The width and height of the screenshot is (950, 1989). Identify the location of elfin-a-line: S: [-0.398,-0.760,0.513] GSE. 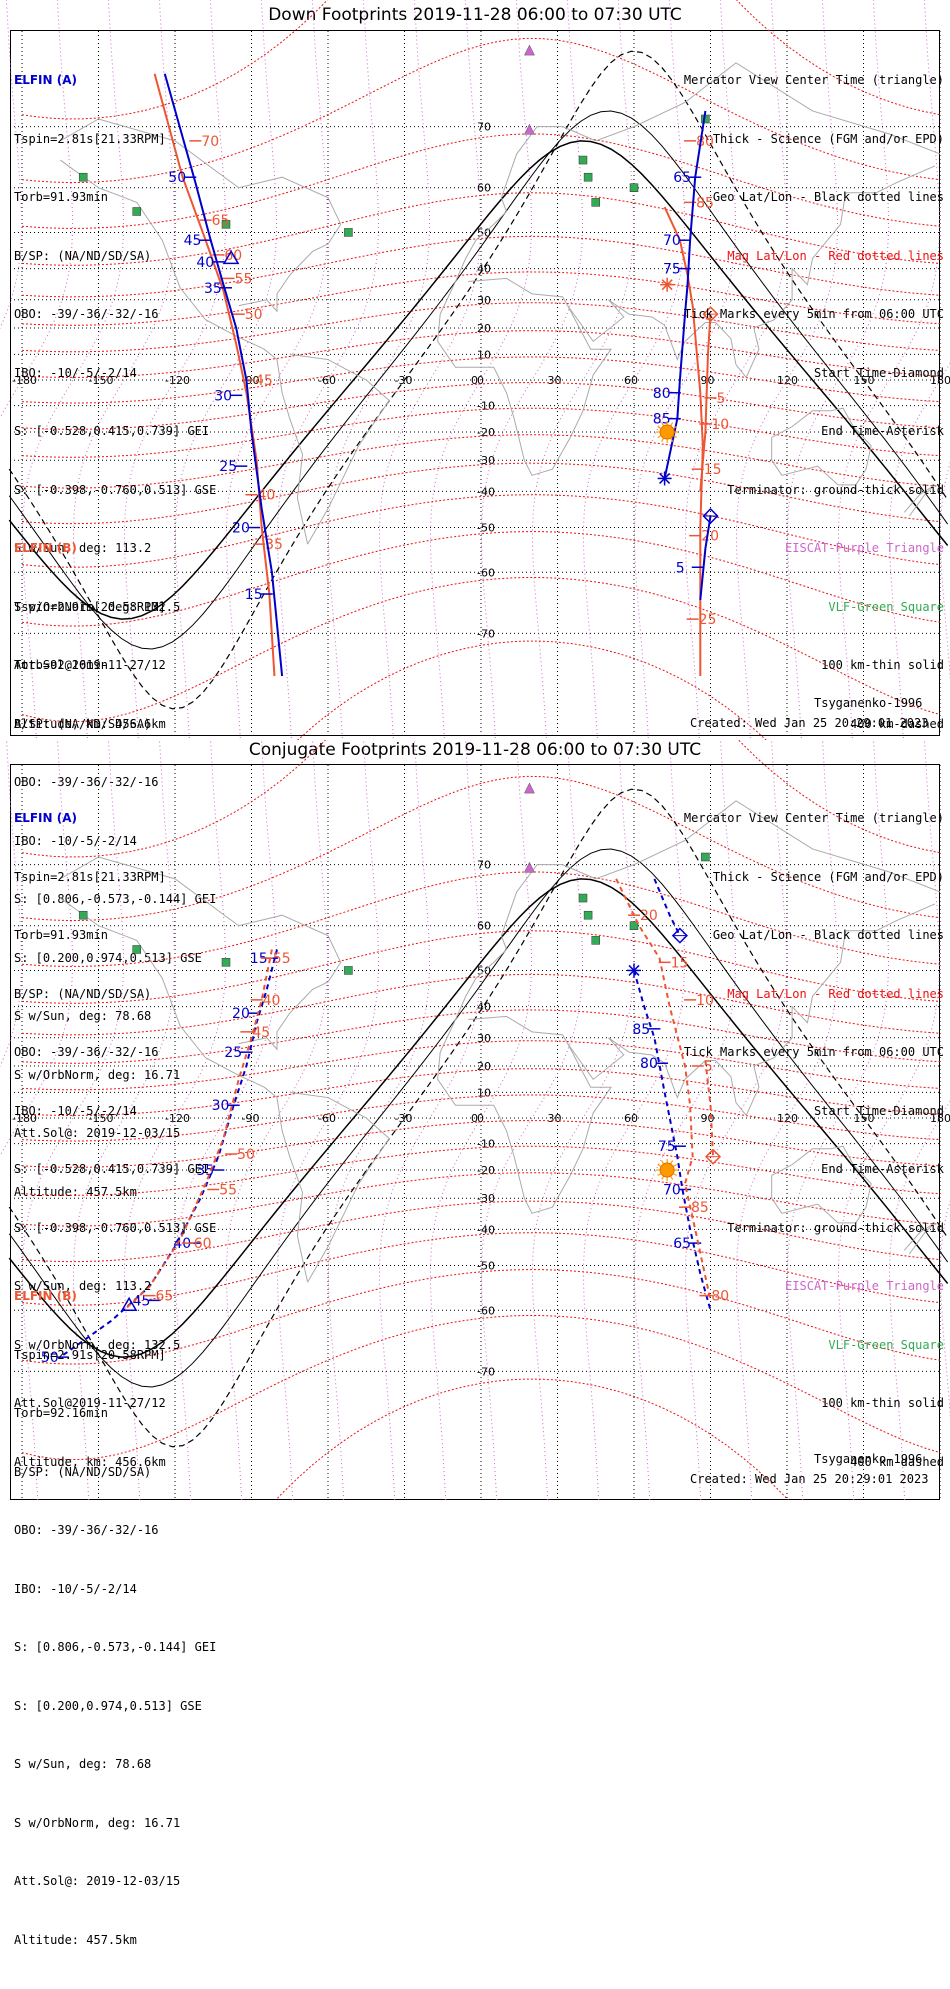
(115, 1227).